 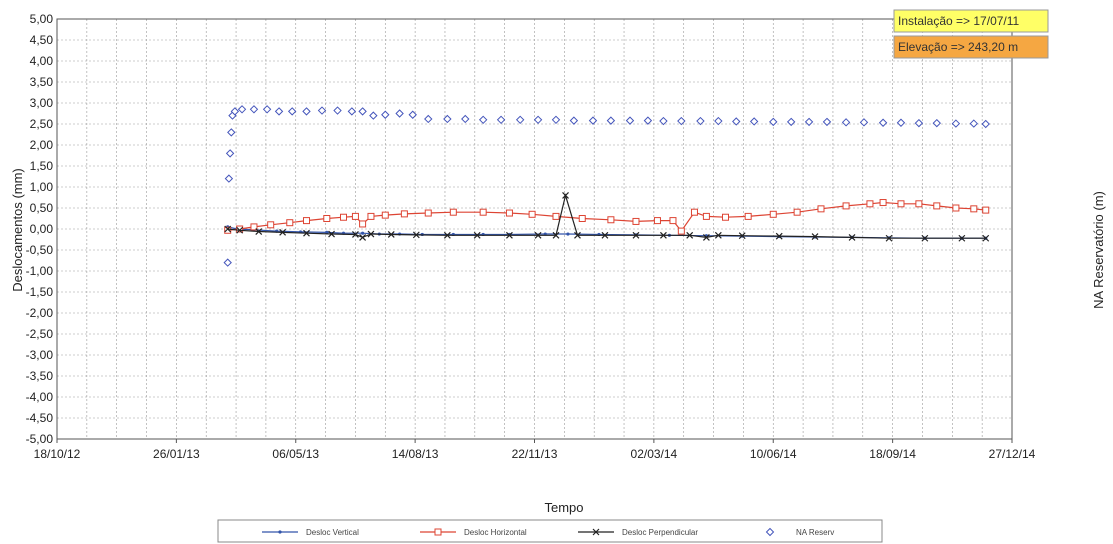 I want to click on legend-label: Desloc Perpendicular, so click(x=660, y=532).